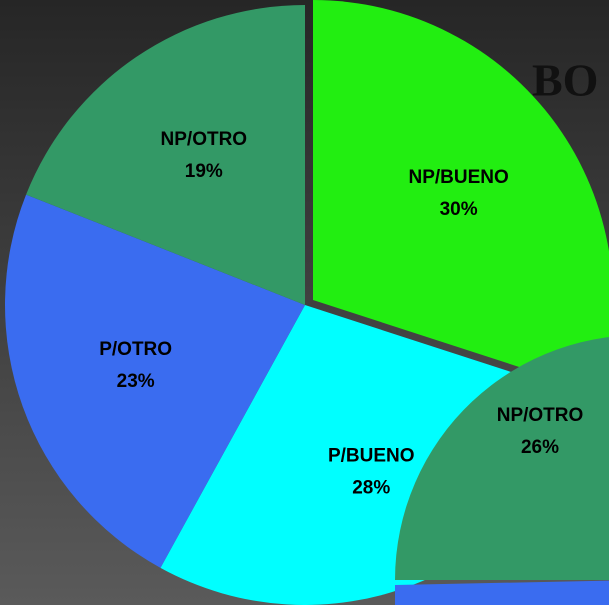  I want to click on pie: NP/OTRO 26%, so click(502, 458).